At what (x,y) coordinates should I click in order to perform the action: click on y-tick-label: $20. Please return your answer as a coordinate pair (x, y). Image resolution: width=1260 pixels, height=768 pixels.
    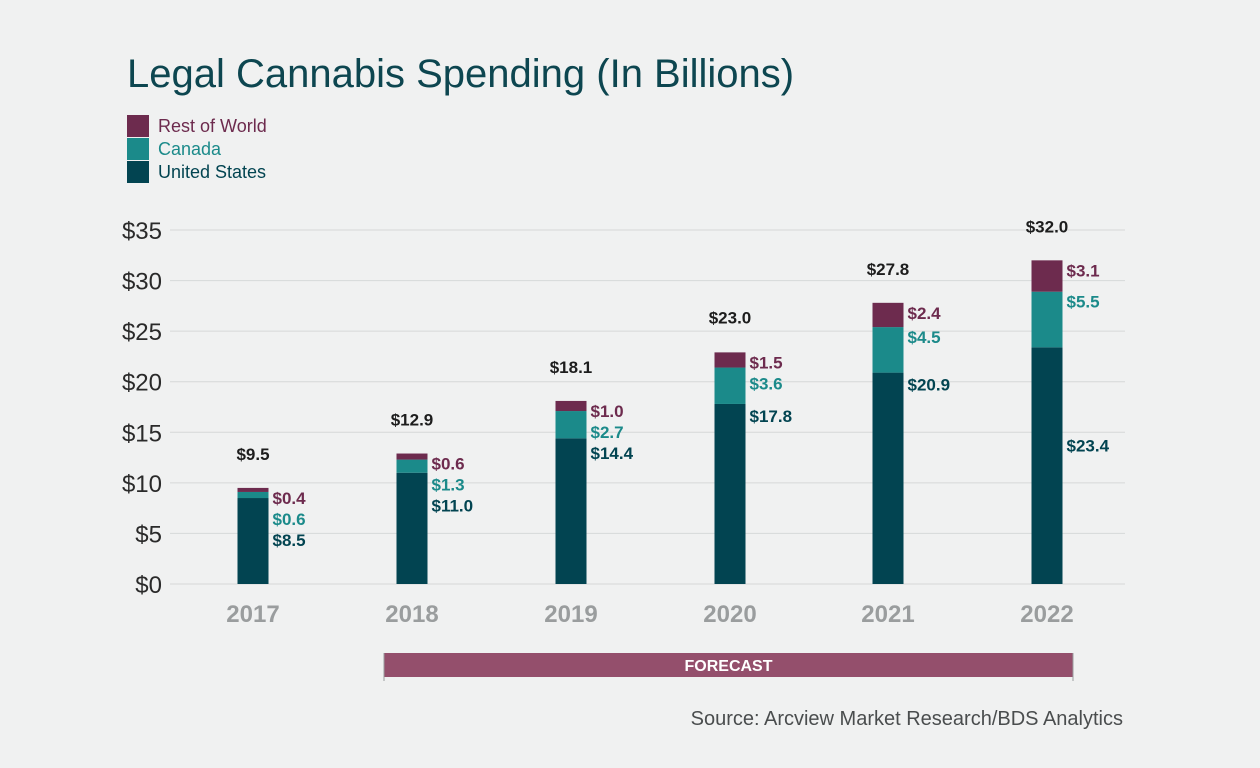
    Looking at the image, I should click on (142, 383).